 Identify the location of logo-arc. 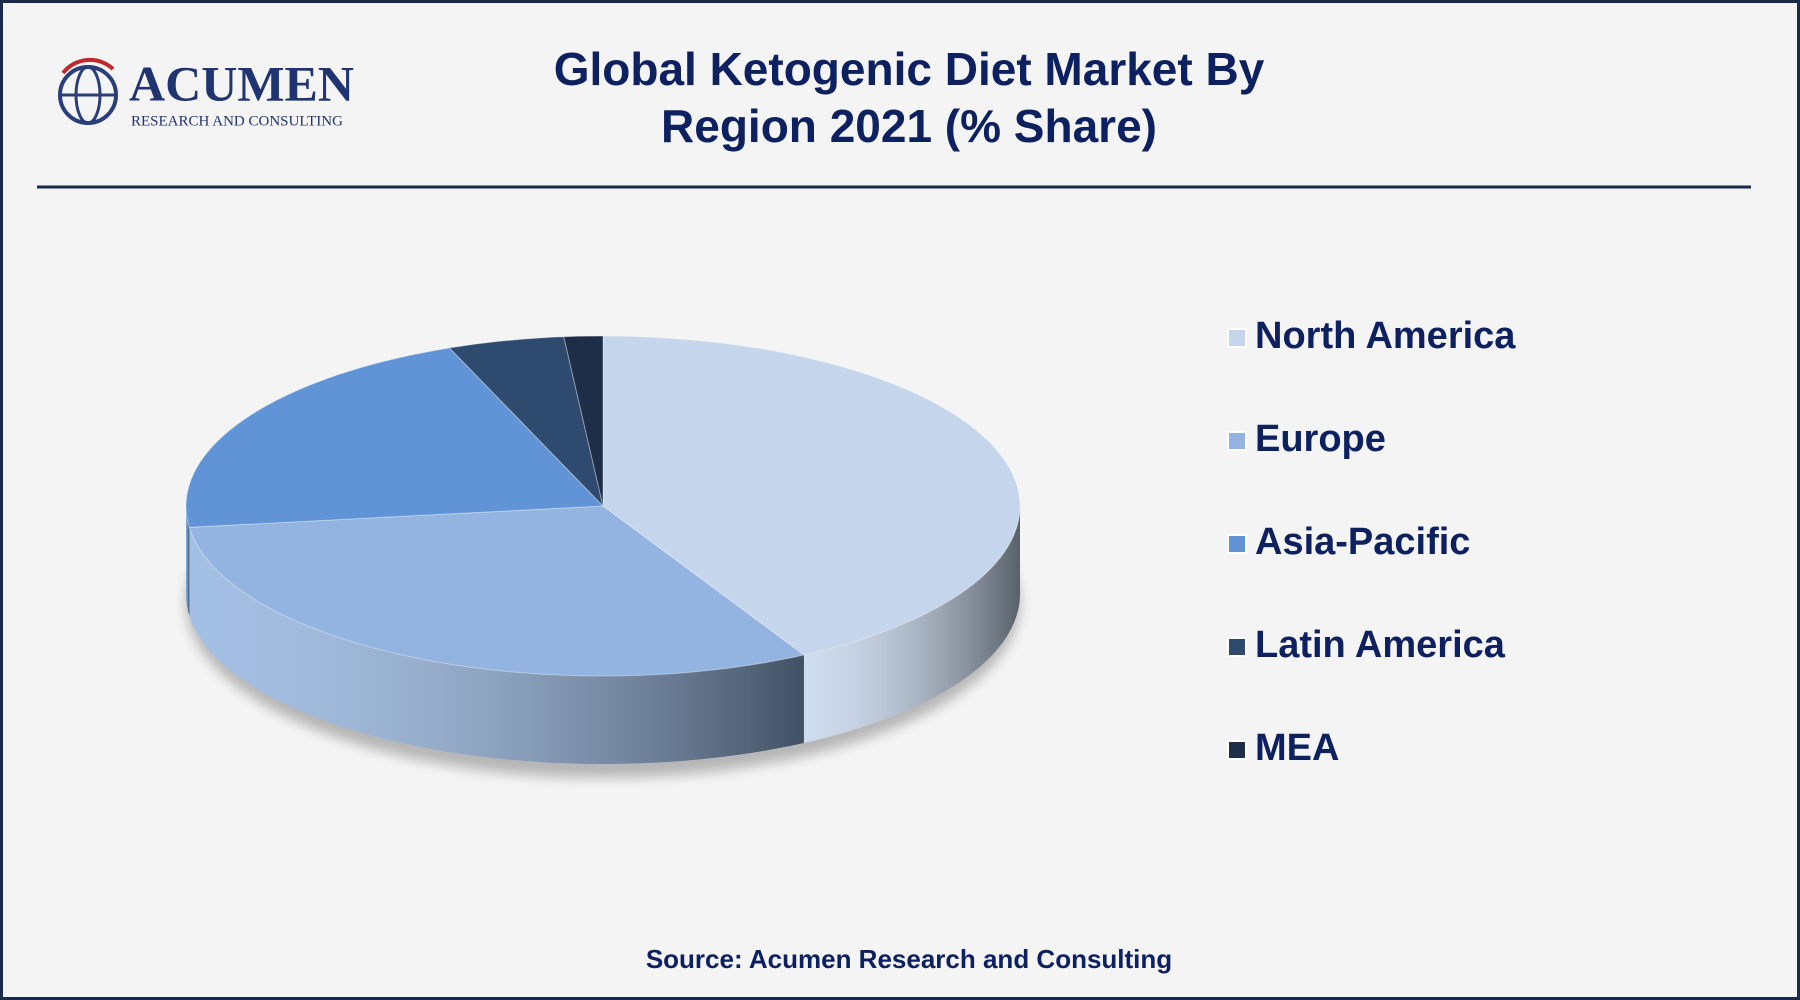
(88, 66).